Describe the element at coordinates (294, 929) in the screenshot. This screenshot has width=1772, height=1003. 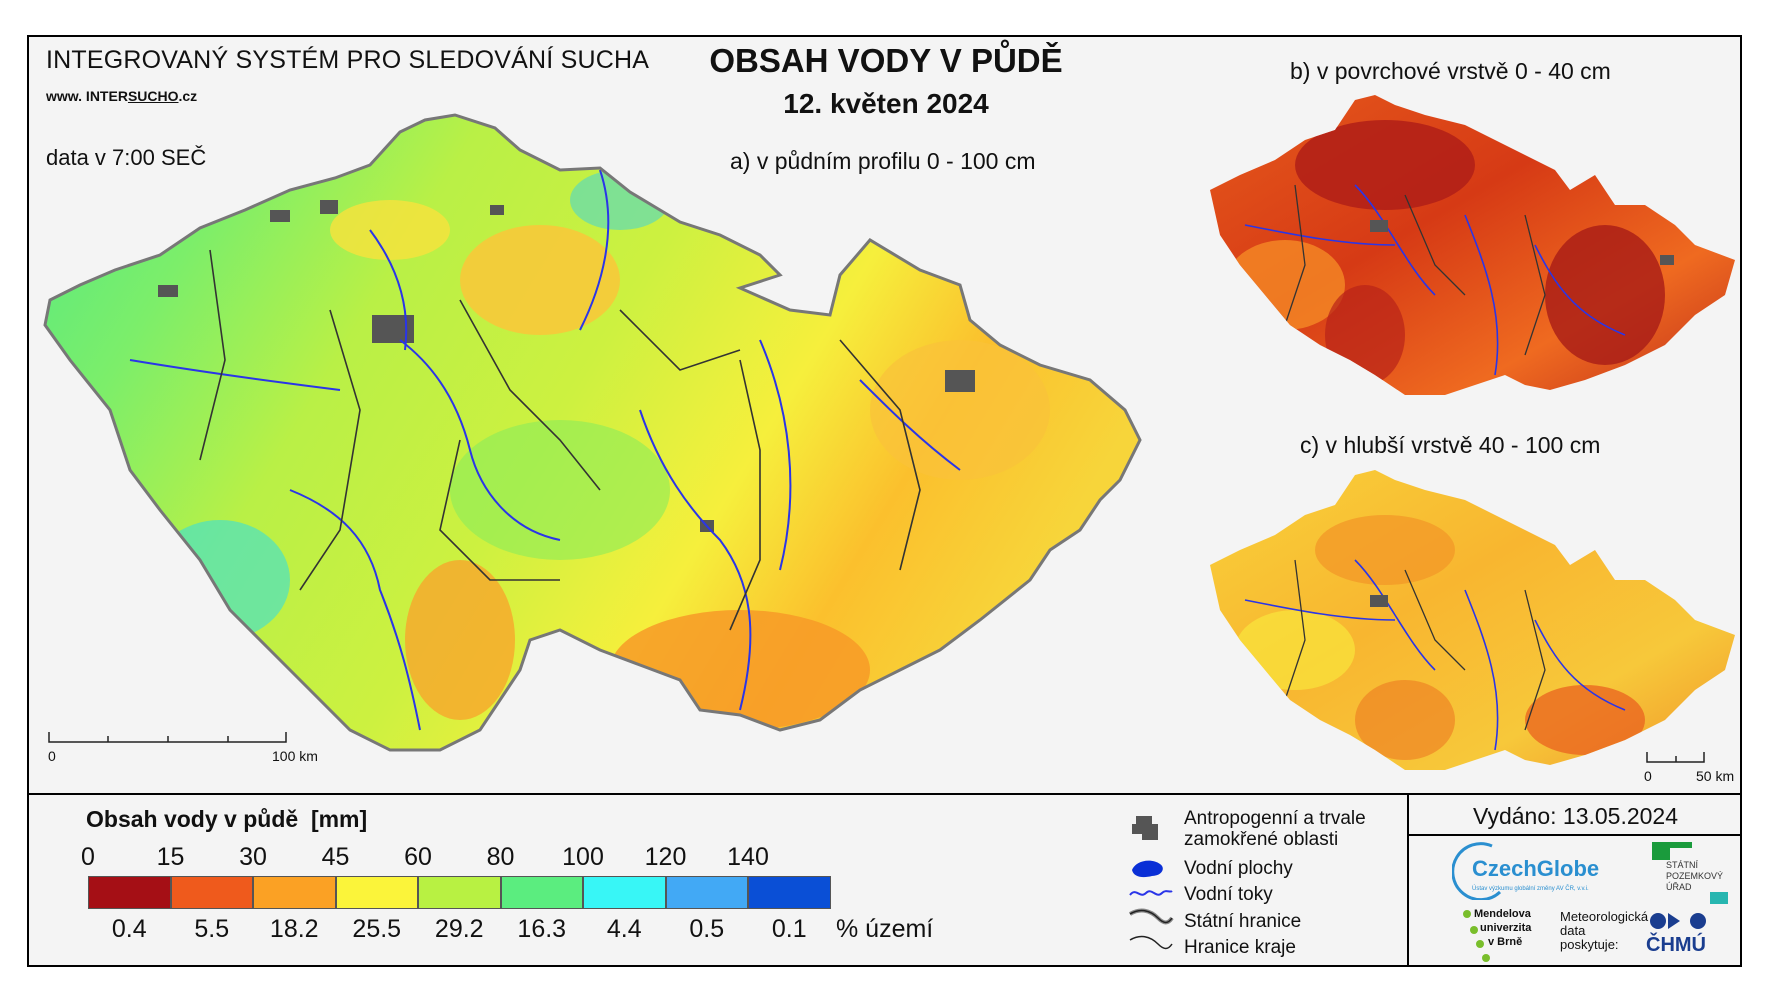
I see `legend-share-value: 18.2` at that location.